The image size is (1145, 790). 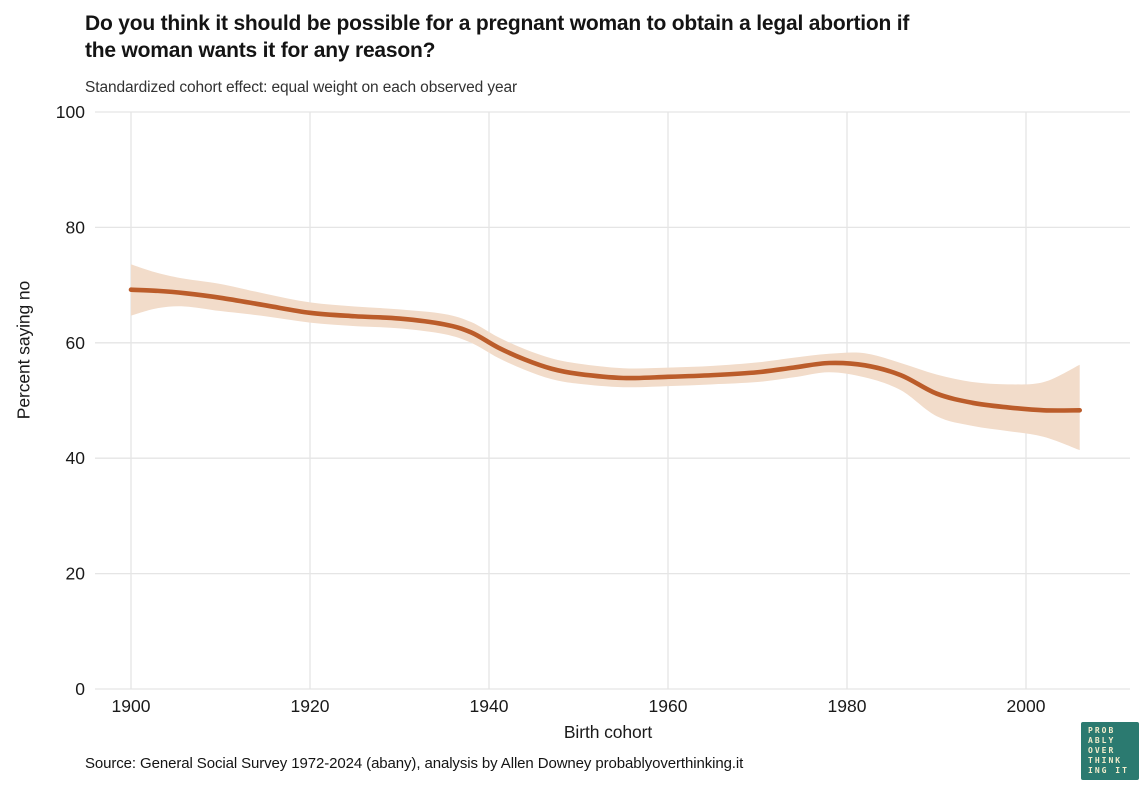 I want to click on y-tick-label: 20, so click(x=76, y=574).